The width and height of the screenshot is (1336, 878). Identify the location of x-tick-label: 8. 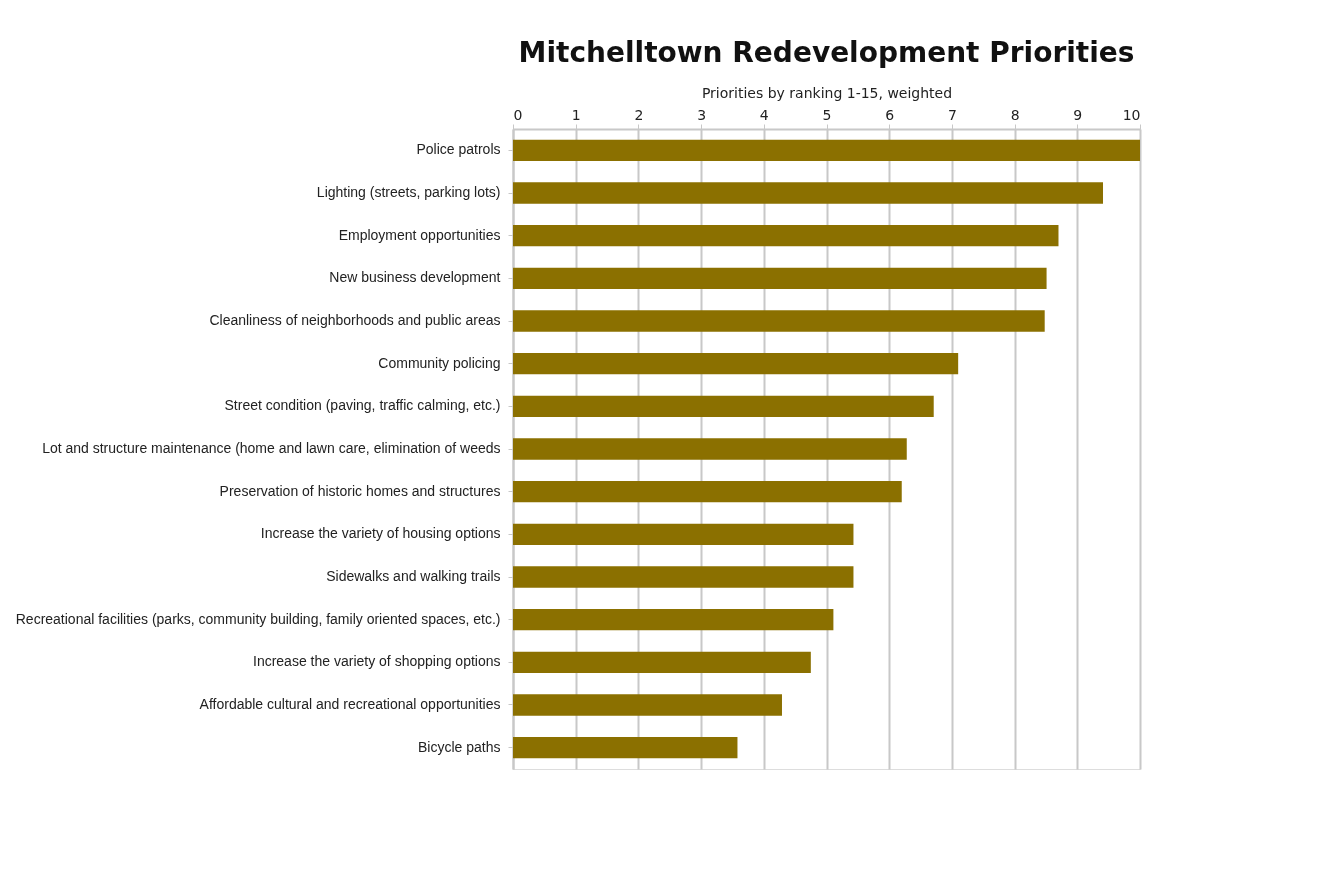
(1015, 114).